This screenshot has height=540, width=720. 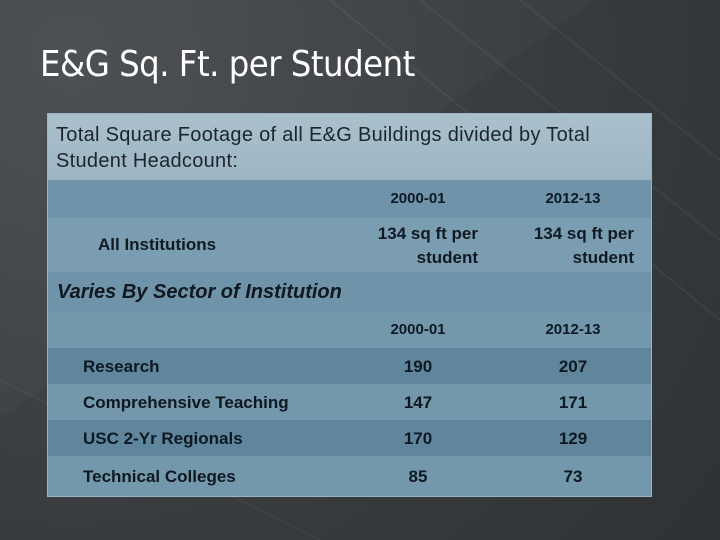 I want to click on sector-name: Research, so click(x=121, y=366).